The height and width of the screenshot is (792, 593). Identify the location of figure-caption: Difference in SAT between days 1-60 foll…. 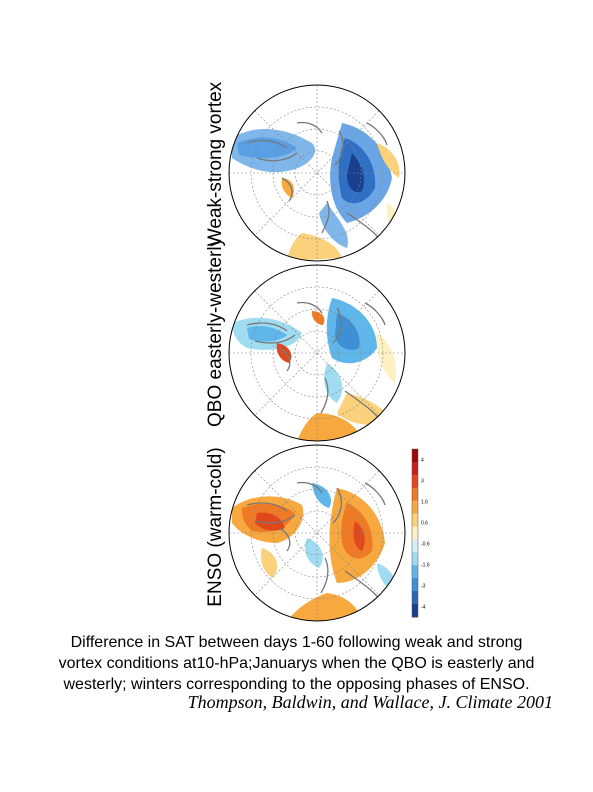
(296, 663).